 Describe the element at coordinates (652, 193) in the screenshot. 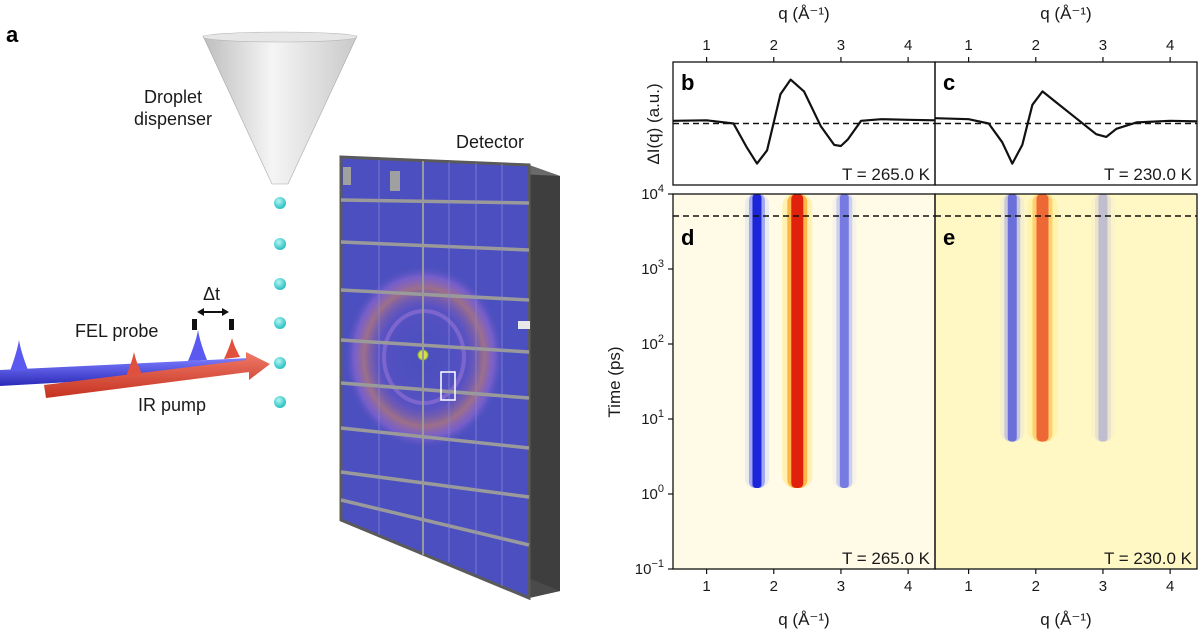

I see `y-tick-label: 10⁴` at that location.